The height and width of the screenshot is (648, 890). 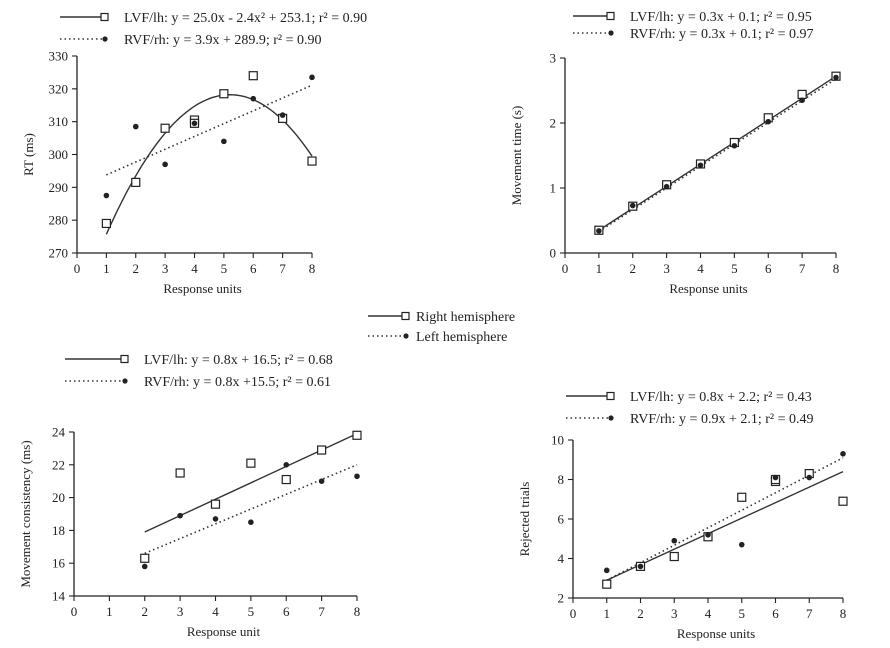 I want to click on chart3-x-tick-label: 6, so click(x=286, y=611).